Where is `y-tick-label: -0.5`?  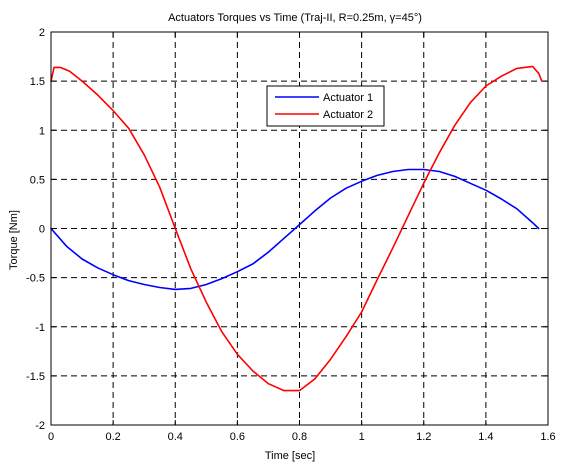 y-tick-label: -0.5 is located at coordinates (35, 279).